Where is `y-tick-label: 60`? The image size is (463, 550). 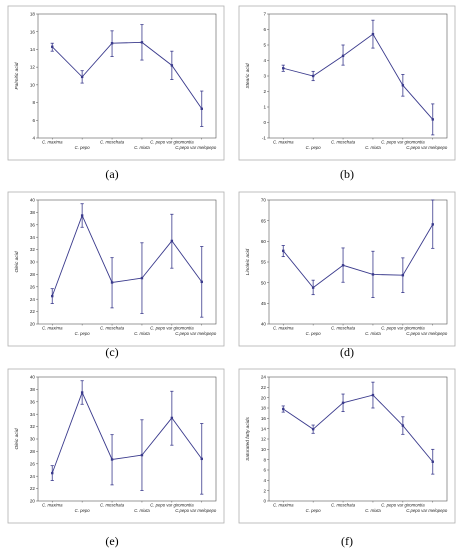
y-tick-label: 60 is located at coordinates (264, 241).